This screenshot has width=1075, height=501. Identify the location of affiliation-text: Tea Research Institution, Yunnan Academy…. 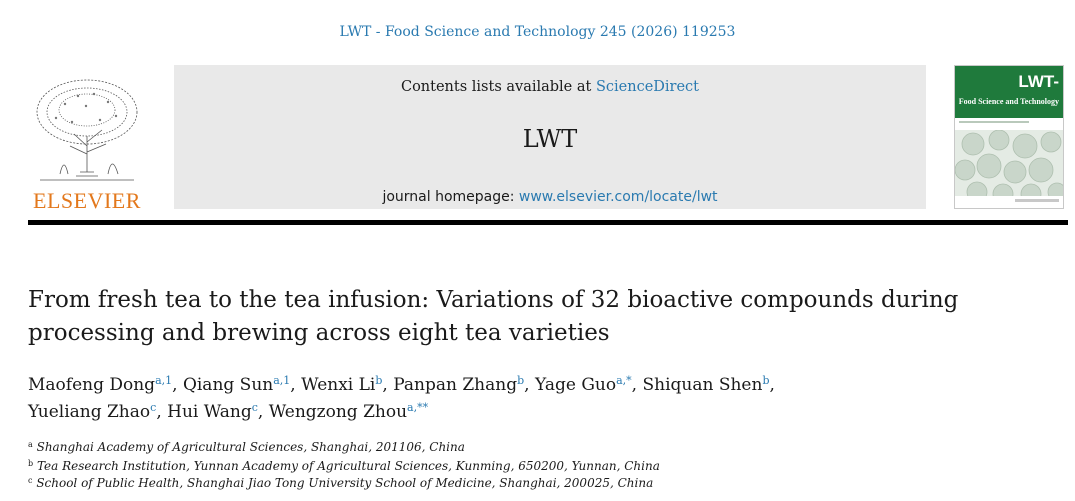
(348, 466).